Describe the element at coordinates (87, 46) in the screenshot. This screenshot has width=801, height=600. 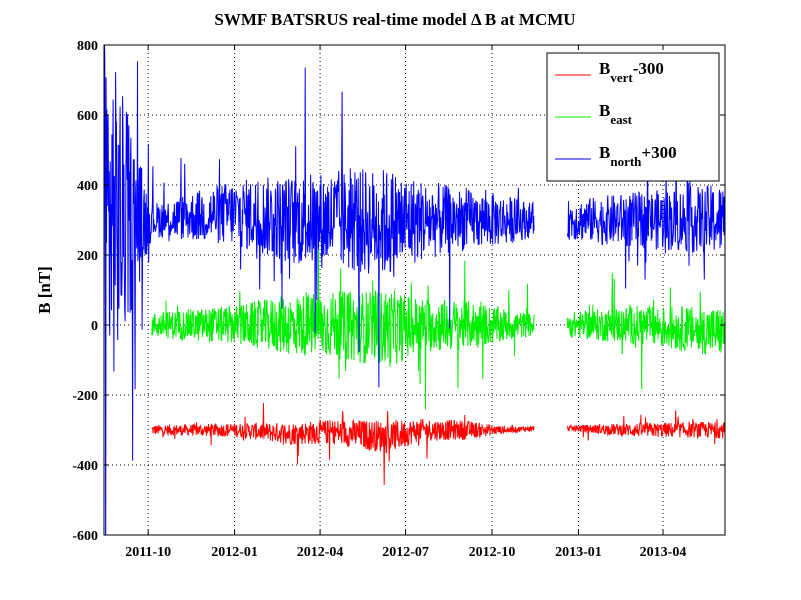
I see `y-tick-label: 800` at that location.